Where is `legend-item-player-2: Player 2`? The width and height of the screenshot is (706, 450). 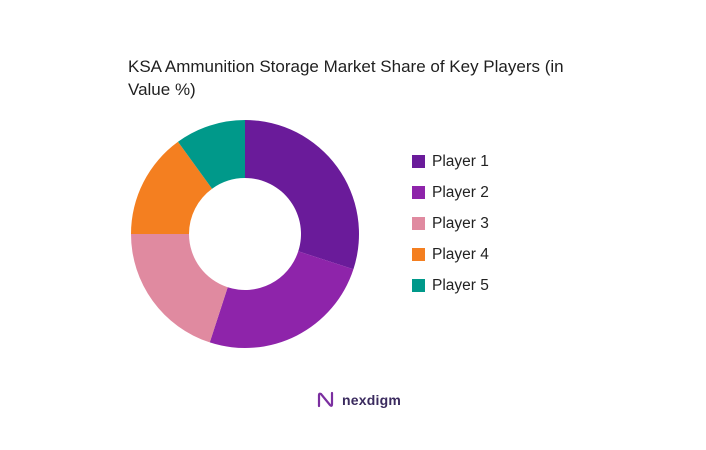
legend-item-player-2: Player 2 is located at coordinates (450, 192).